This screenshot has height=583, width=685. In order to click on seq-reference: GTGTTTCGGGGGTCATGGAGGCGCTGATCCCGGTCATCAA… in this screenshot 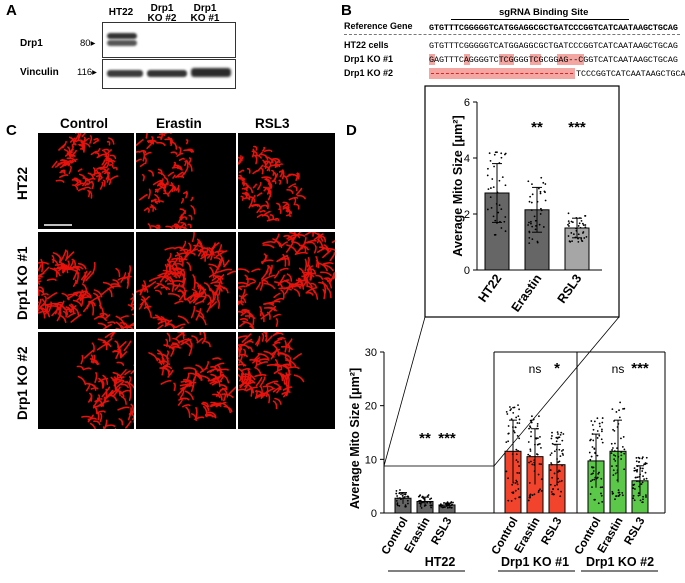, I will do `click(553, 28)`.